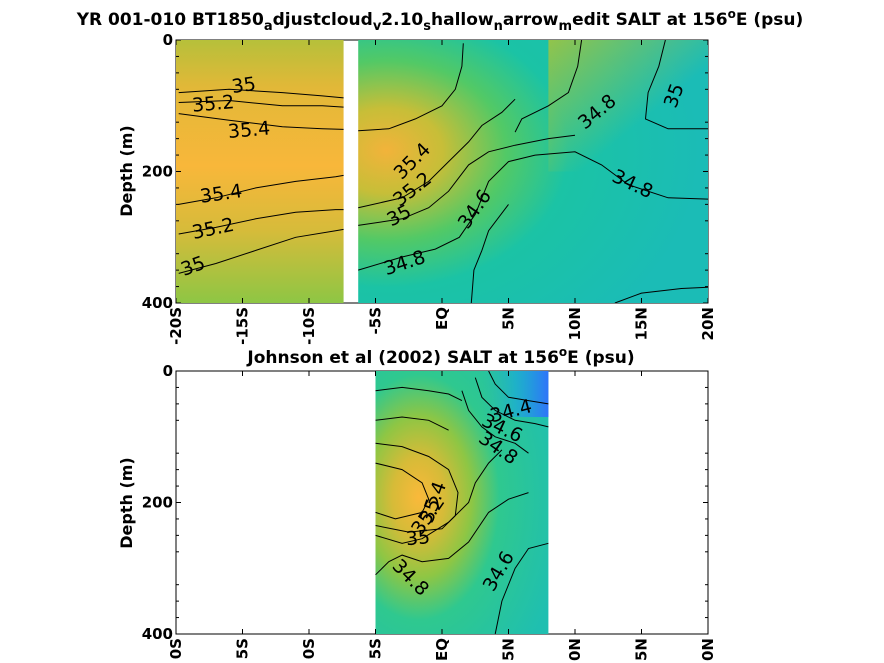  I want to click on contour-35.2-4, so click(261, 222).